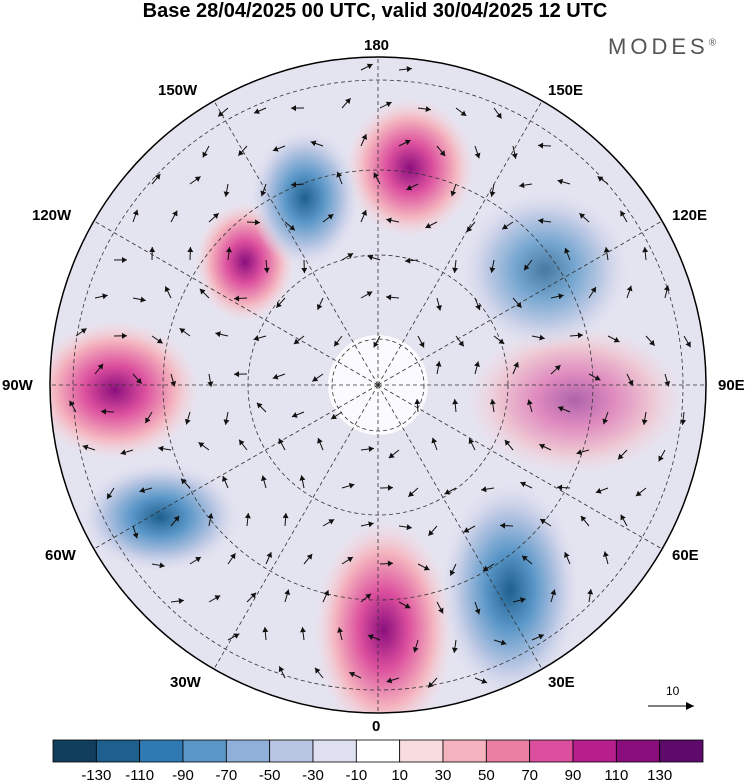 The image size is (750, 784). Describe the element at coordinates (486, 775) in the screenshot. I see `colorbar-tick-label: 50` at that location.